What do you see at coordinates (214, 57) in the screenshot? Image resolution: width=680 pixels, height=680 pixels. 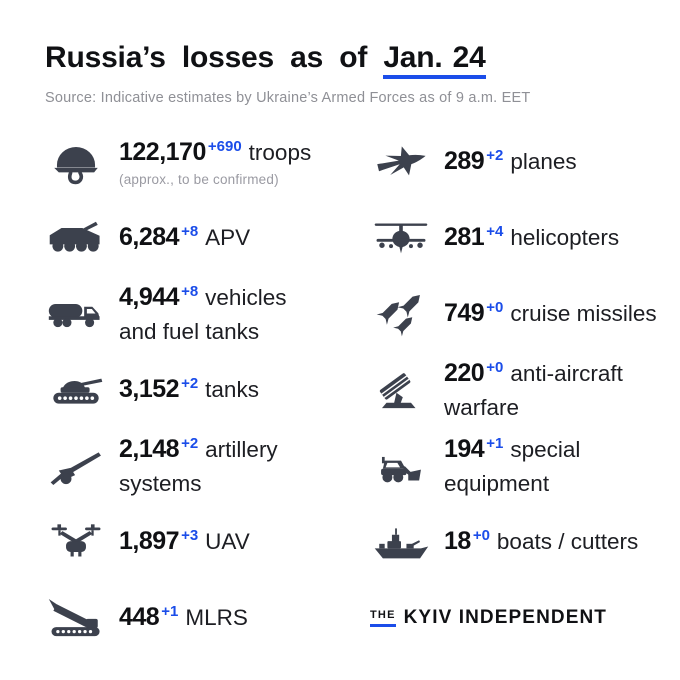 I see `title-text: Russia’s losses as of` at bounding box center [214, 57].